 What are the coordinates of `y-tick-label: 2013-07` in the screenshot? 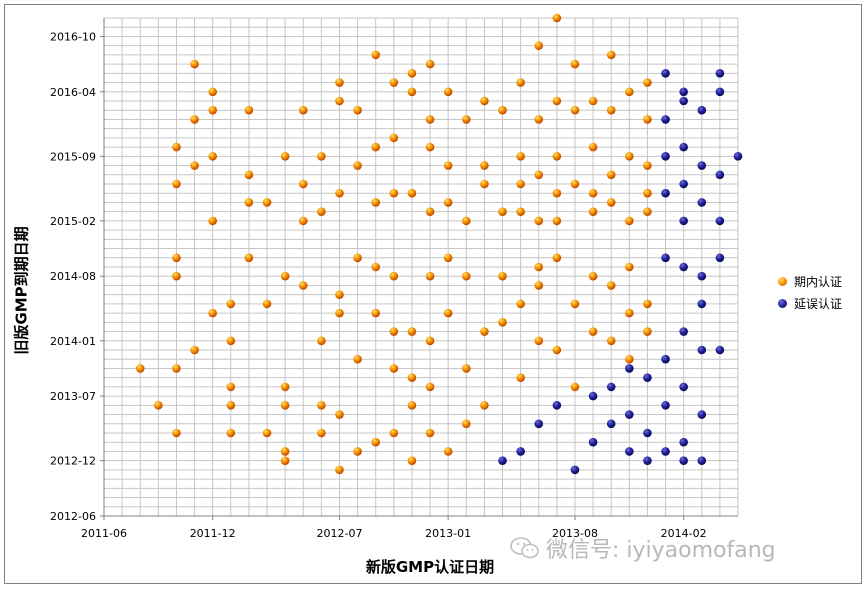 It's located at (73, 396).